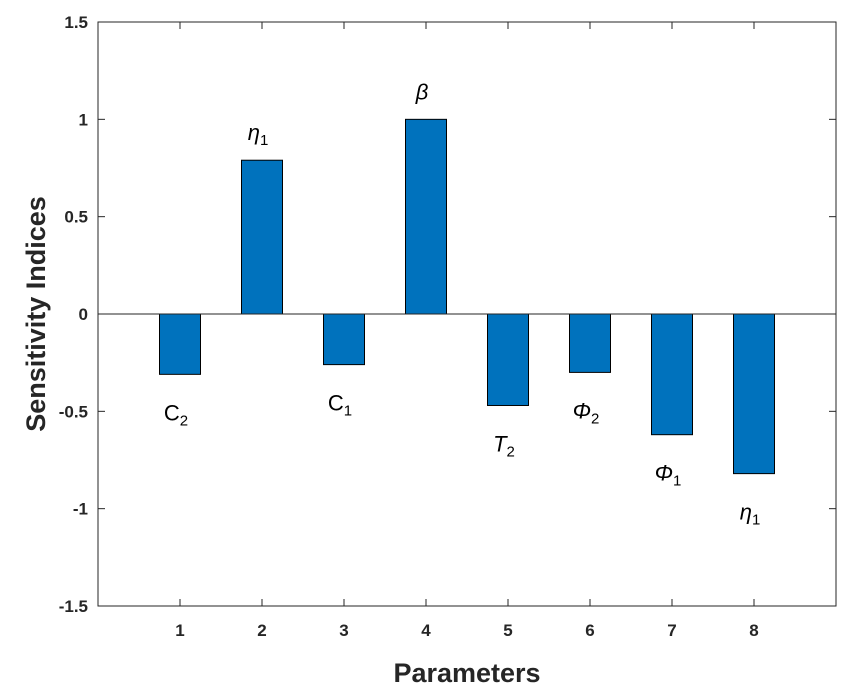  I want to click on x-tick-label: 3, so click(343, 630).